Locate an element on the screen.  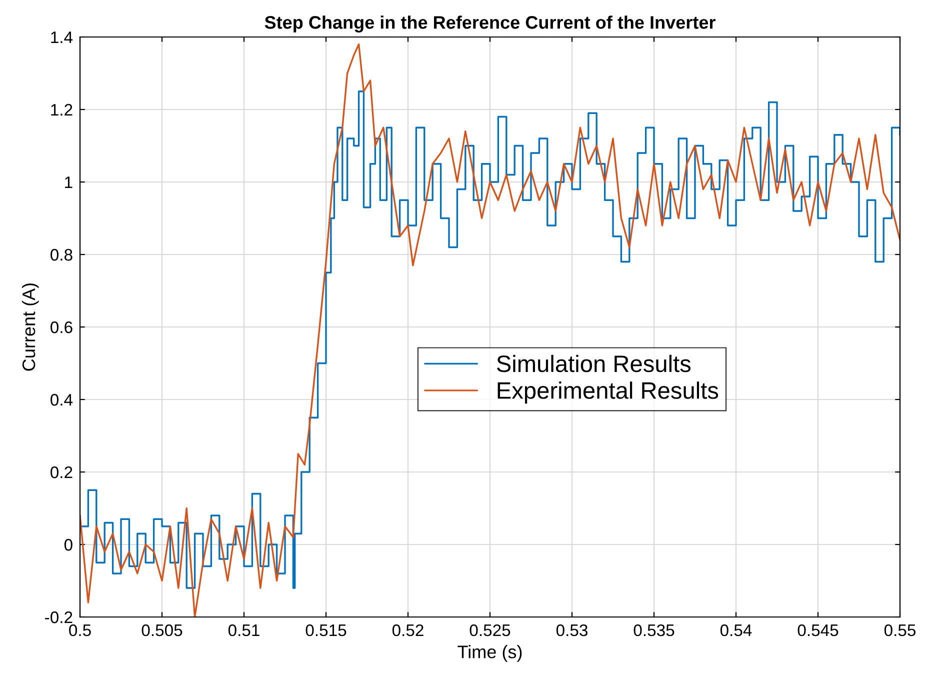
y-tick-label: 1.2 is located at coordinates (61, 110).